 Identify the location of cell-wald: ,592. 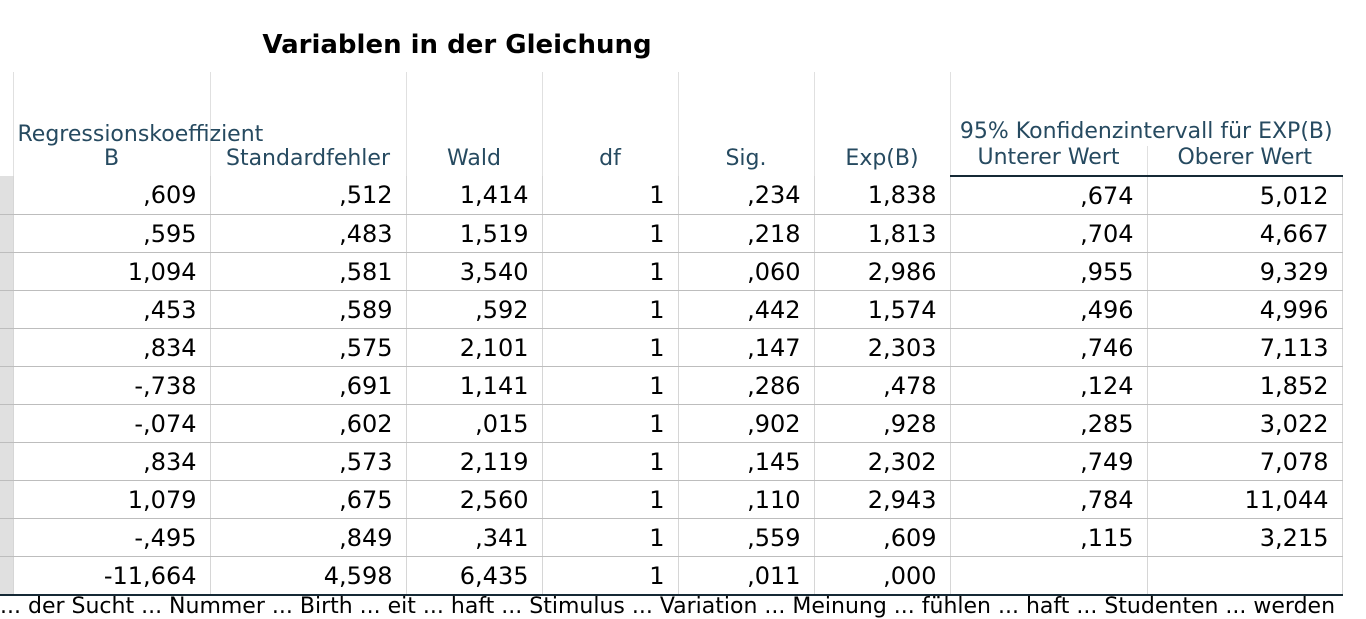
(473, 309).